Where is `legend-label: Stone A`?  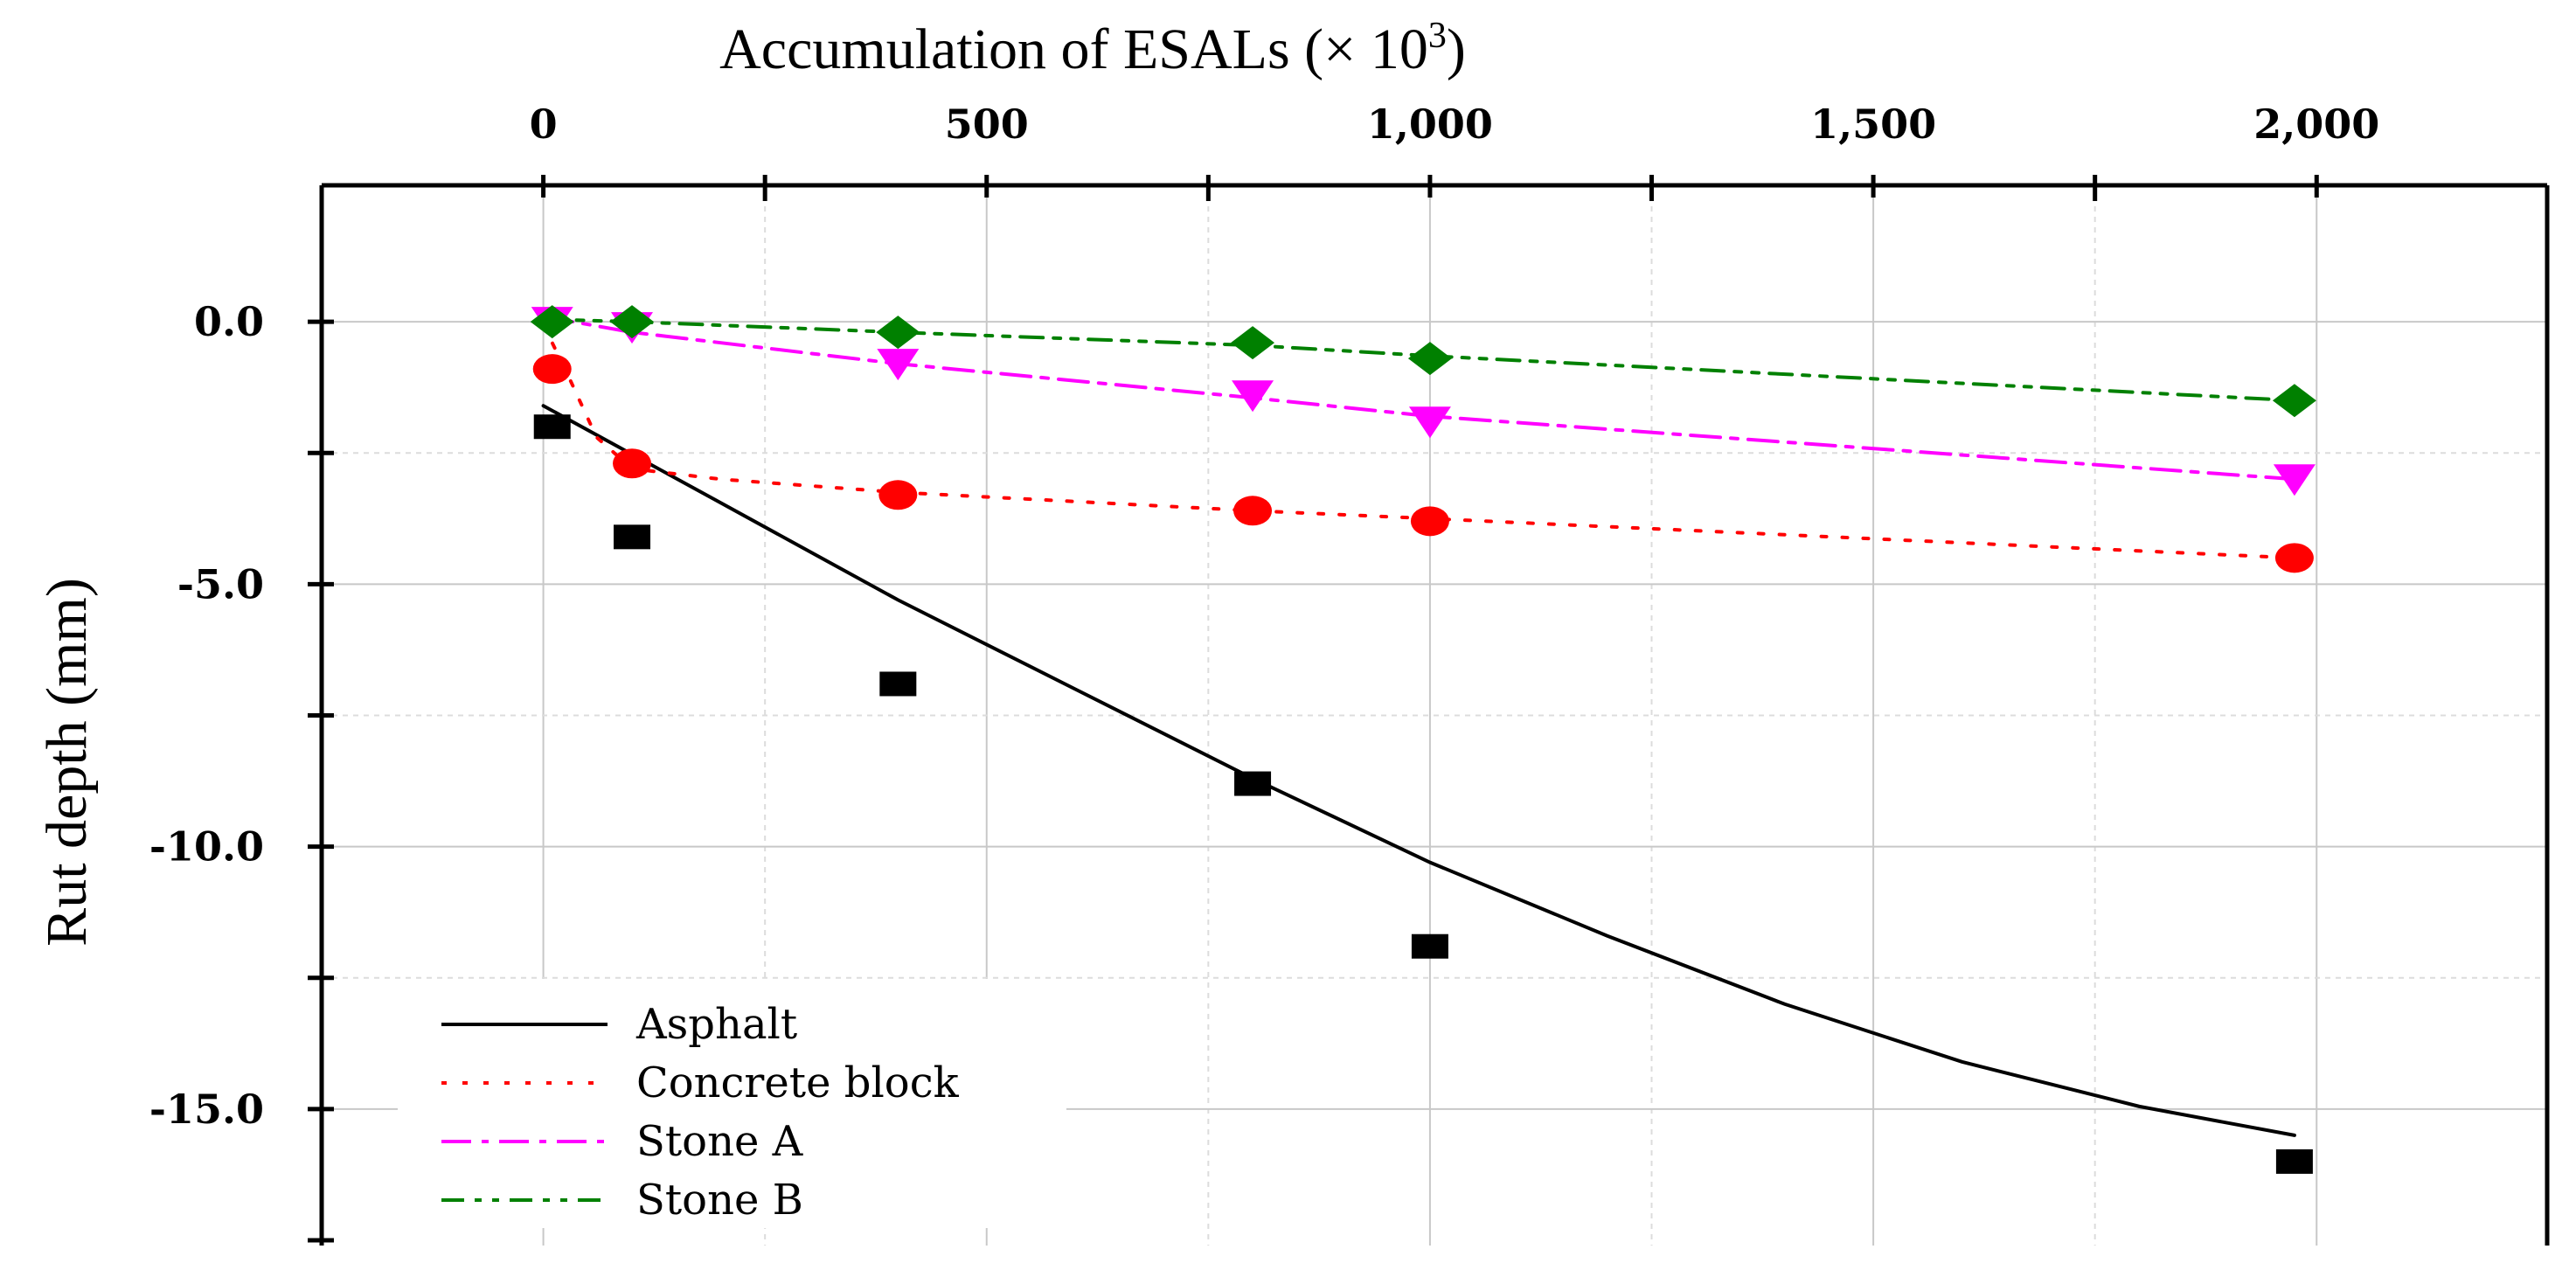
legend-label: Stone A is located at coordinates (720, 1141).